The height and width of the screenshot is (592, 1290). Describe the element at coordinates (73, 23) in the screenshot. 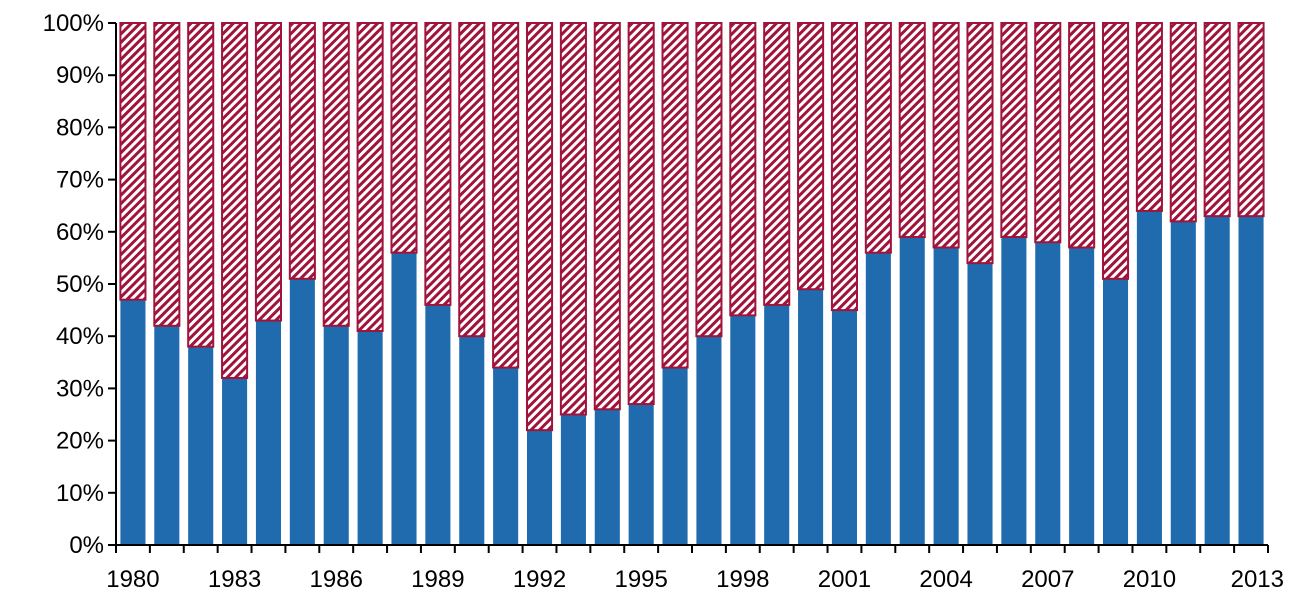

I see `y-tick-label: 100%` at that location.